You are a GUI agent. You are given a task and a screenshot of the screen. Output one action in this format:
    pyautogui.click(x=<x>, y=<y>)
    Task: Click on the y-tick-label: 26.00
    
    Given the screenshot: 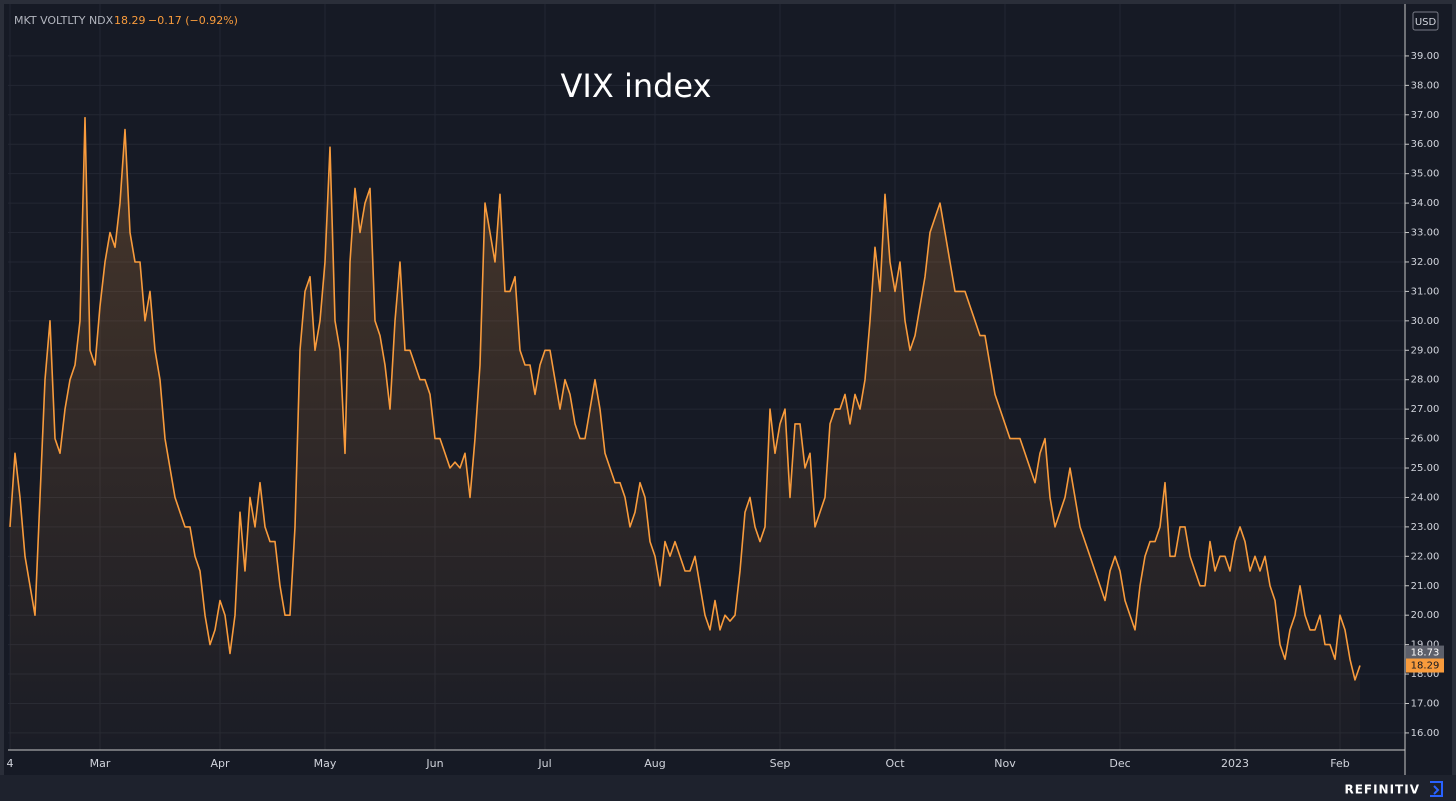 What is the action you would take?
    pyautogui.click(x=1425, y=439)
    